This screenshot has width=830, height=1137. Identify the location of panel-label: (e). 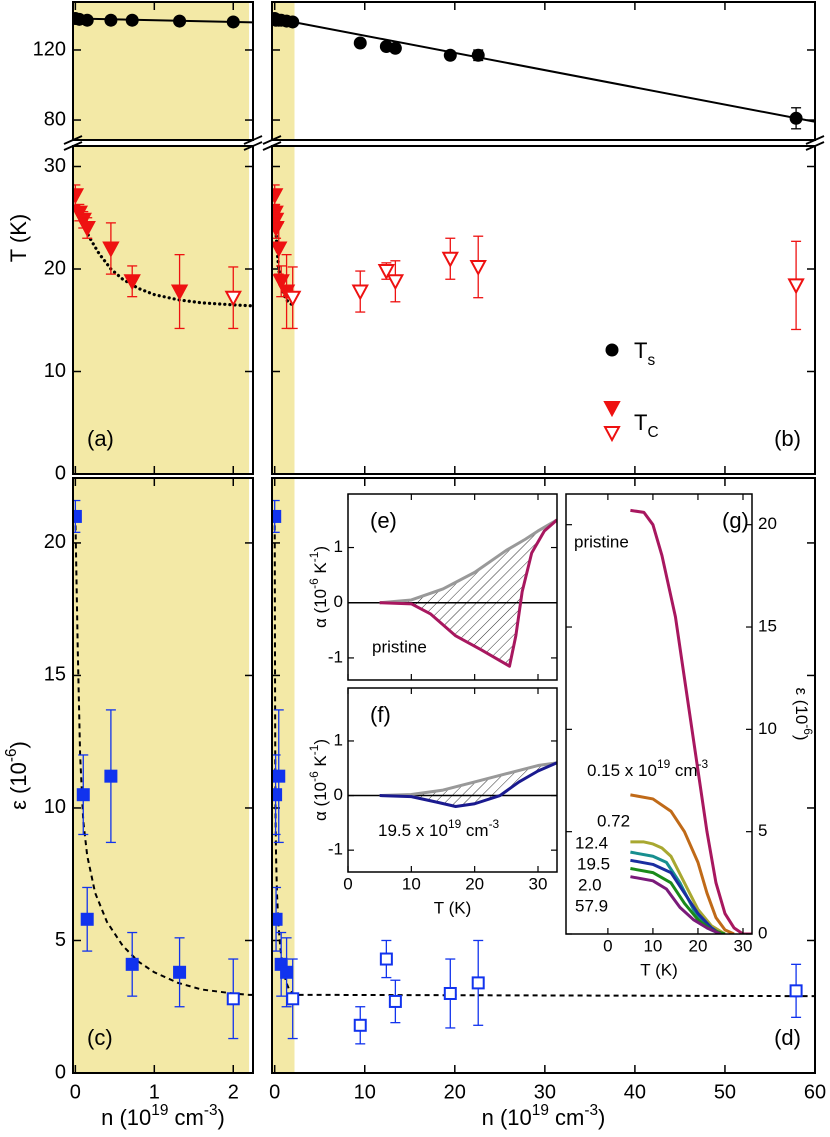
(383, 520).